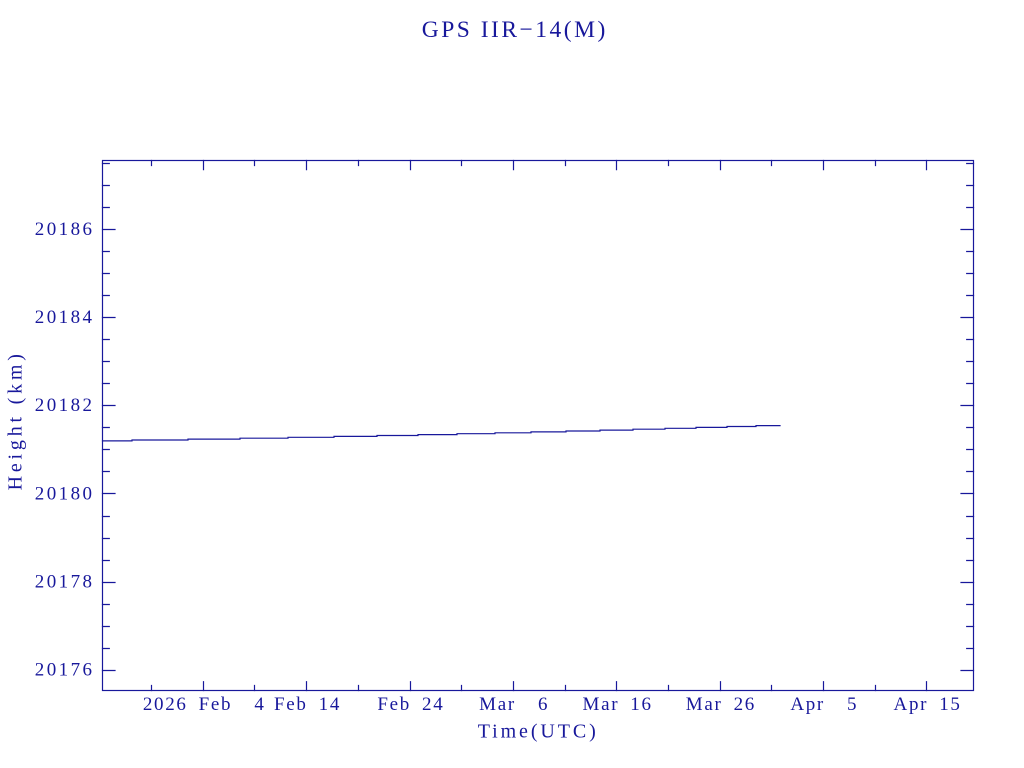 The width and height of the screenshot is (1024, 768). Describe the element at coordinates (16, 420) in the screenshot. I see `svg-text: Height (km)` at that location.